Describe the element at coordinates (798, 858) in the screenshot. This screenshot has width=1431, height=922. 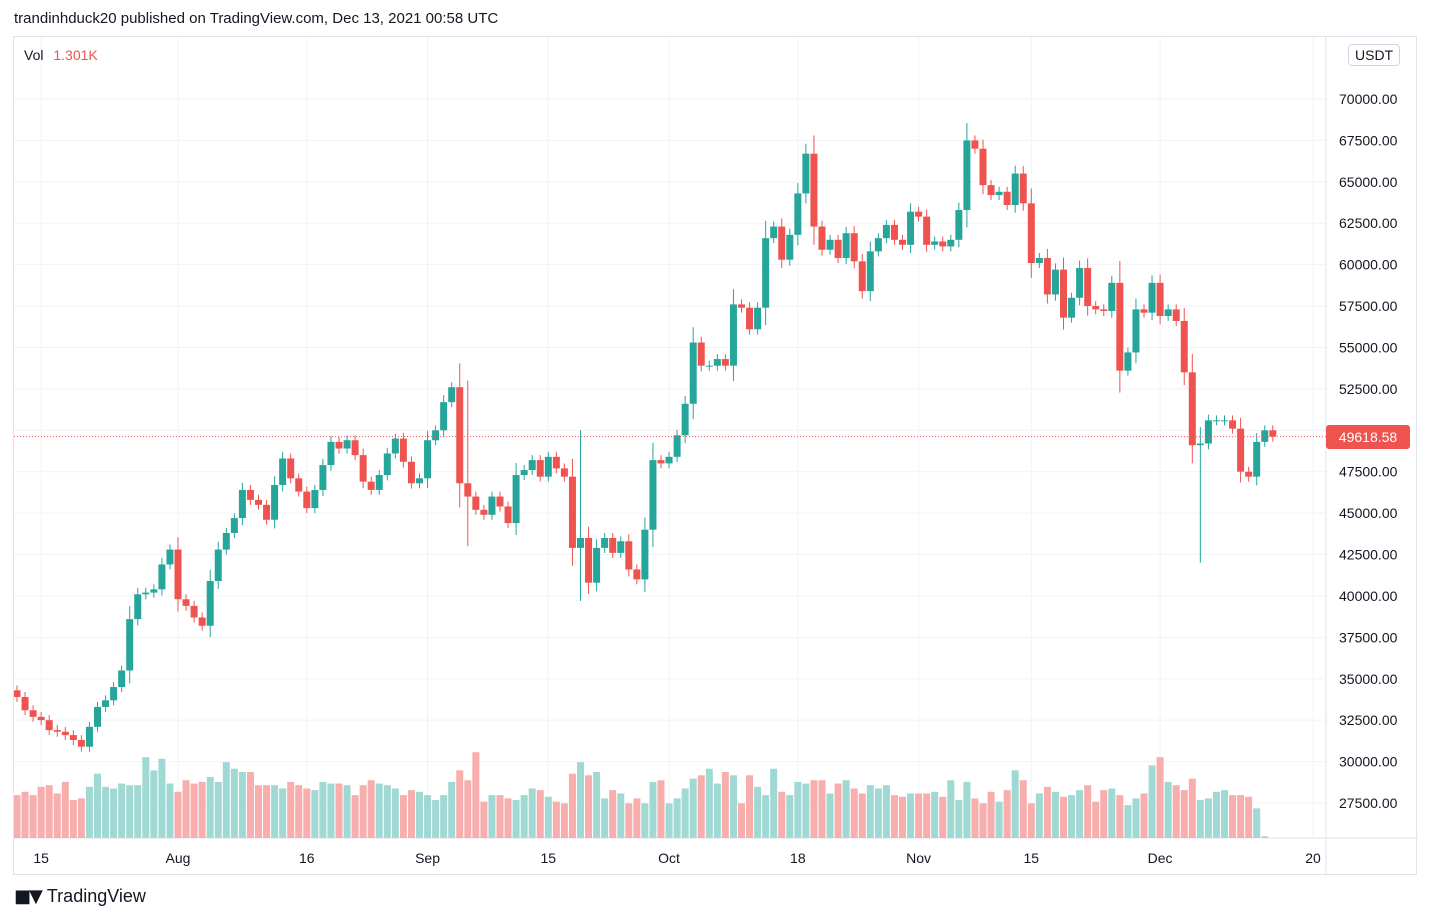
I see `x-tick-label: 18` at that location.